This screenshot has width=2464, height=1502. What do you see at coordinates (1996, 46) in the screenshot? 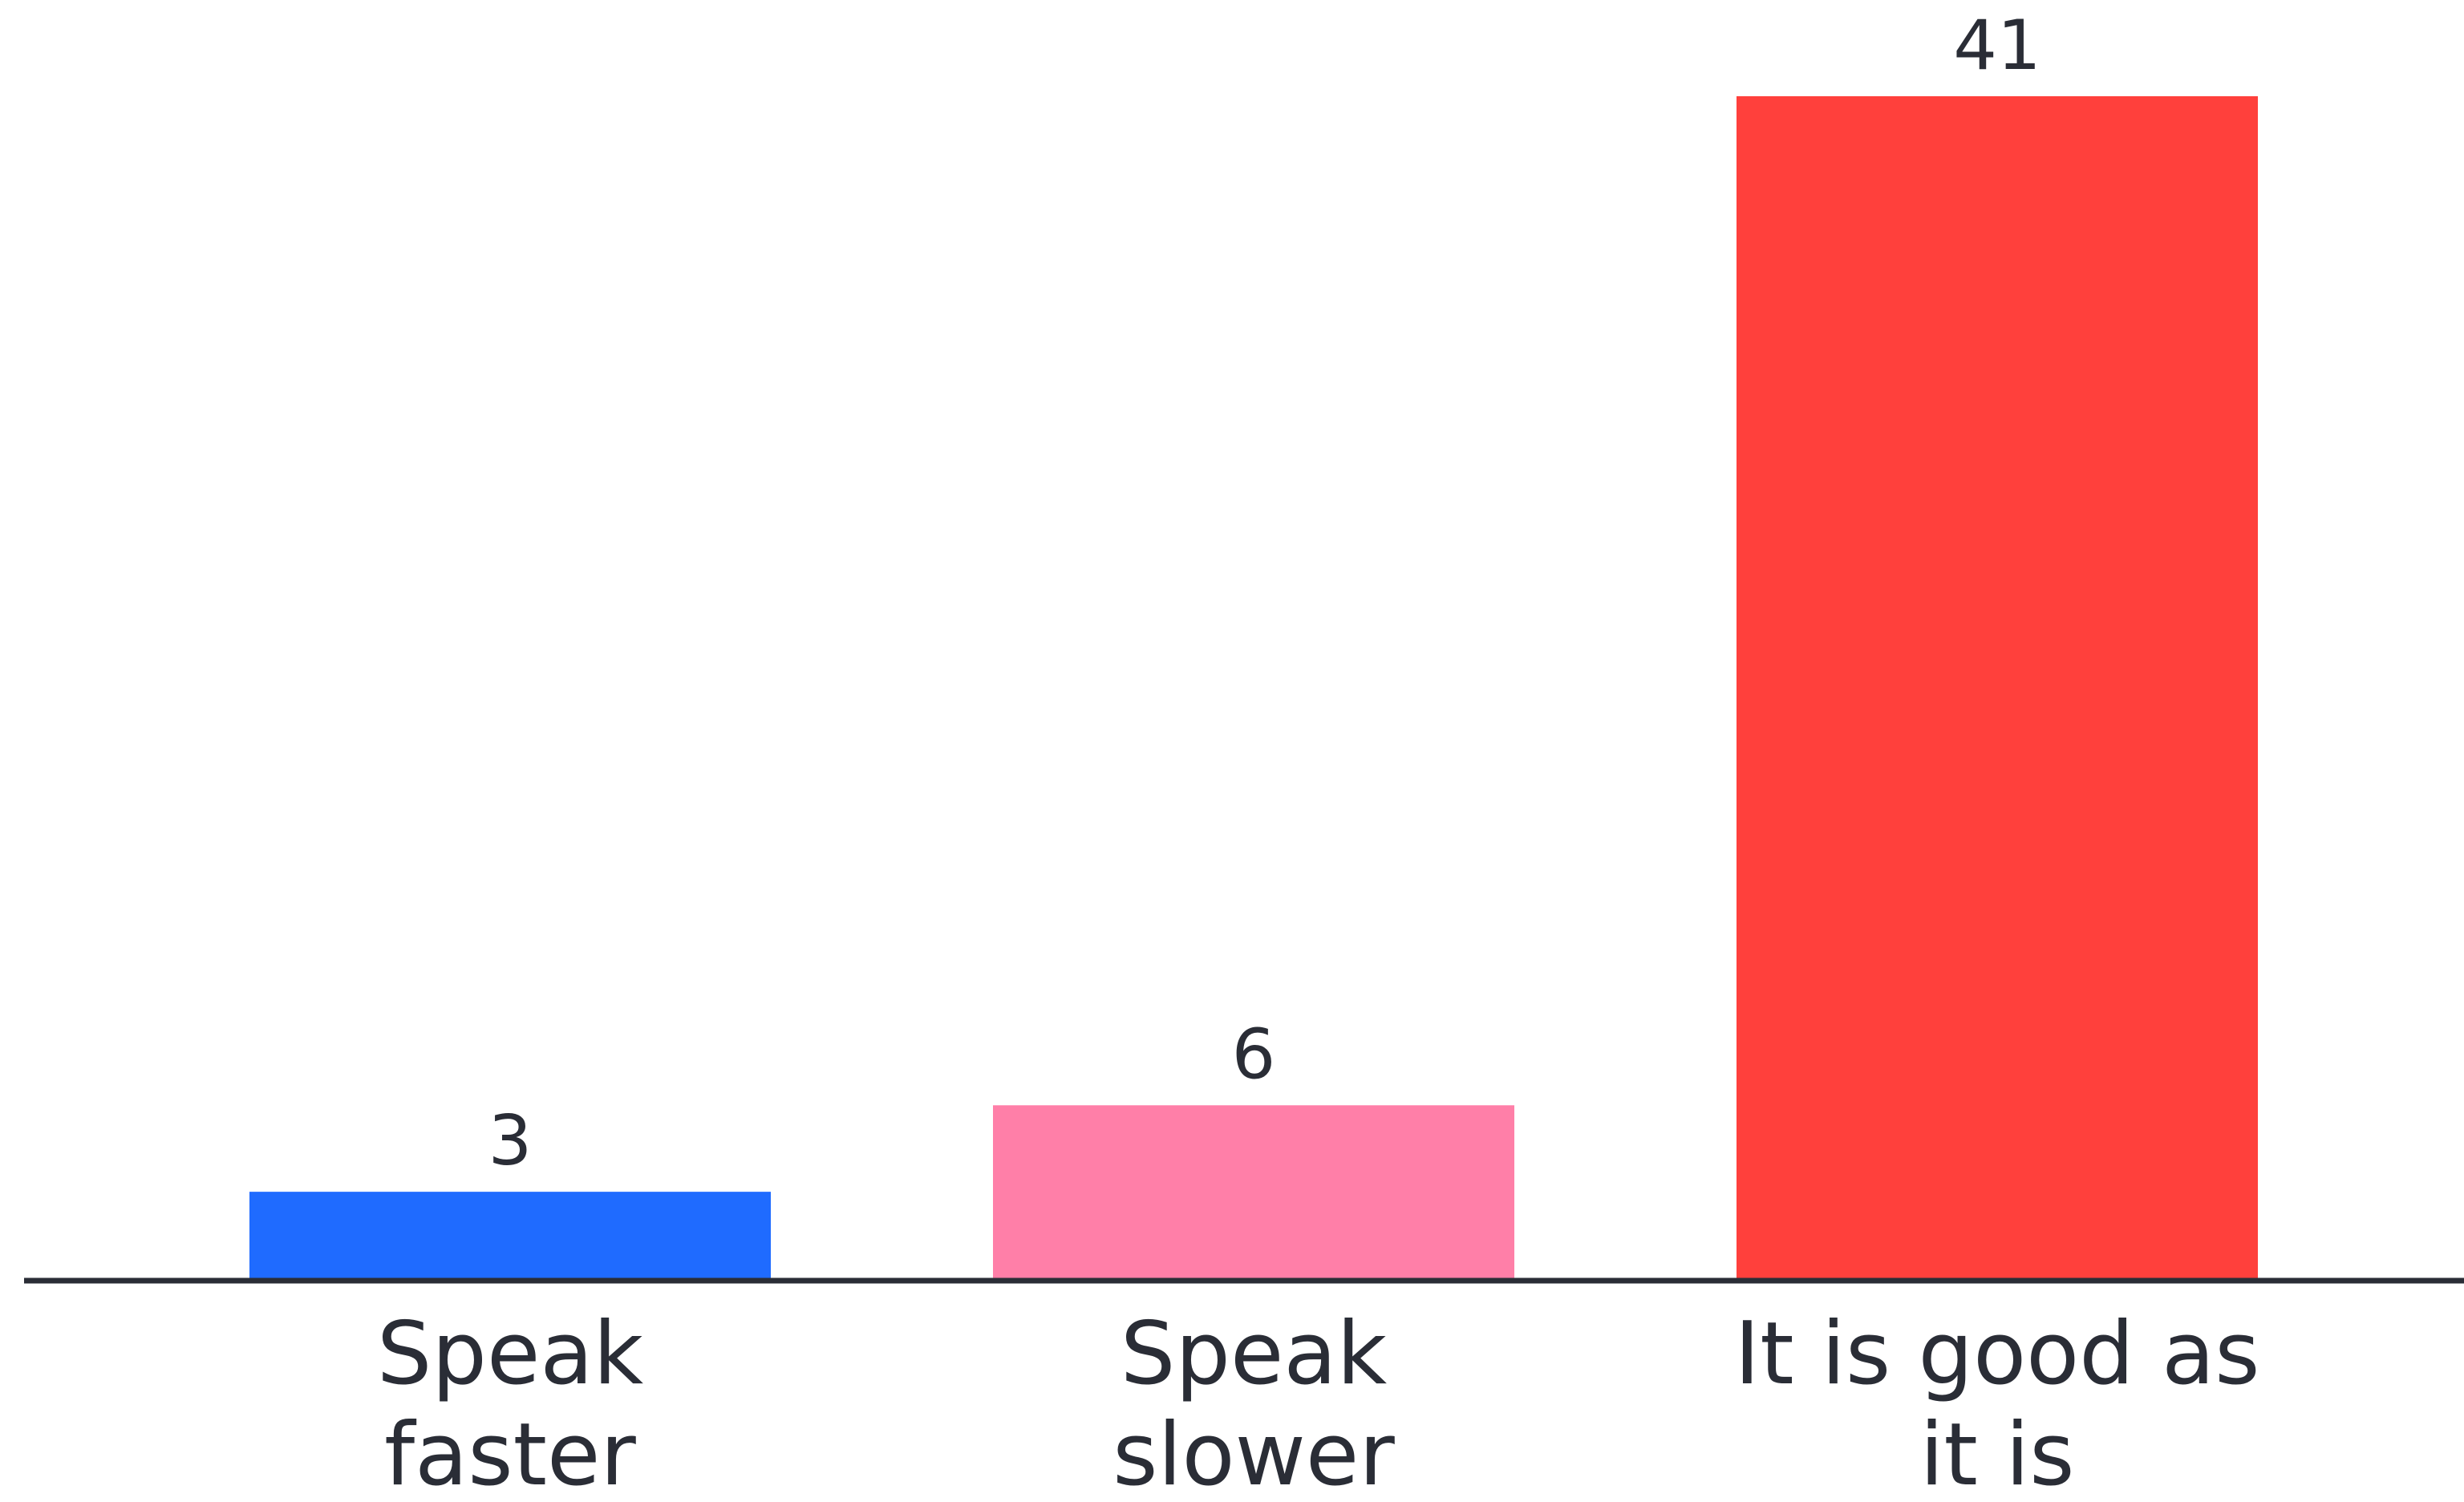
I see `bar-value-label-3: 41` at bounding box center [1996, 46].